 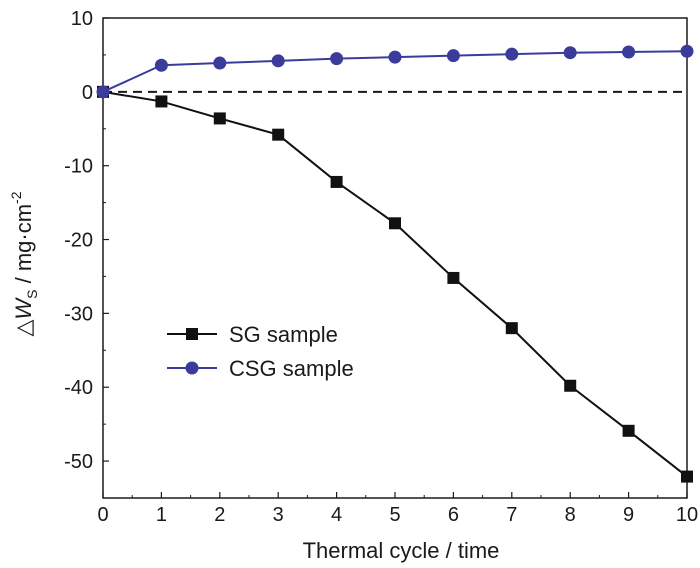 I want to click on y-axis-title-unit: / mg·cm, so click(x=23, y=247).